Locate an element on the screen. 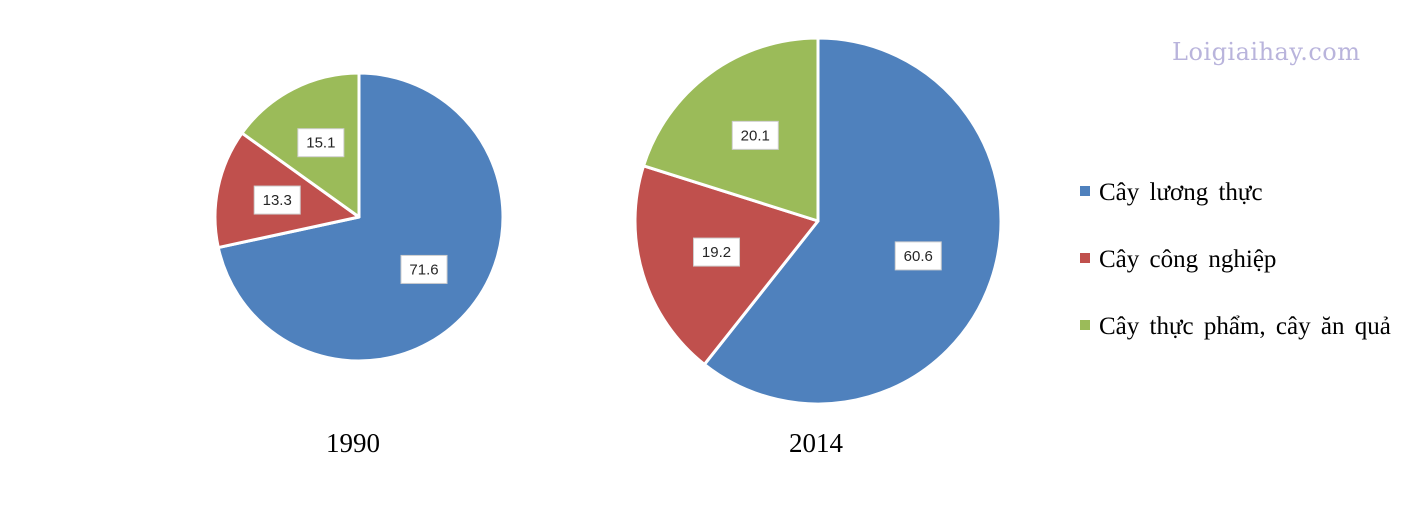  data-label-2014-cay-luong-thuc: 60.6 is located at coordinates (918, 256).